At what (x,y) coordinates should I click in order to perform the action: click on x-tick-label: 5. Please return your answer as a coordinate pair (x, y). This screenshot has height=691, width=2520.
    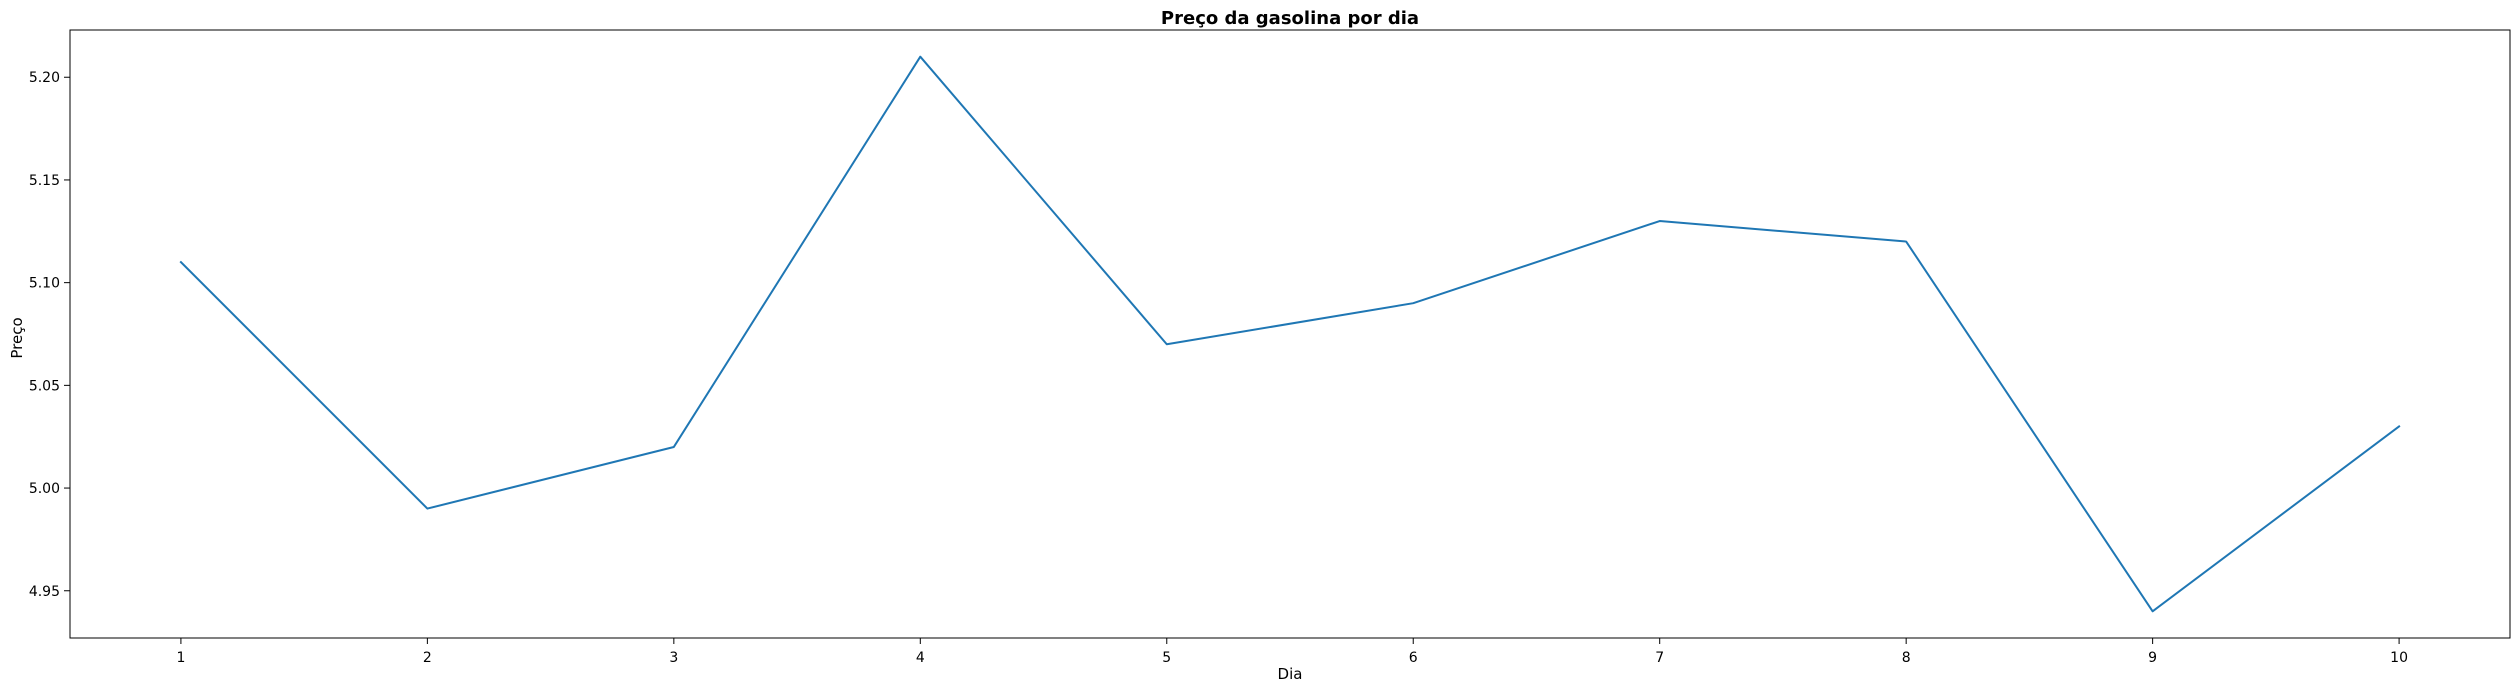
    Looking at the image, I should click on (1166, 658).